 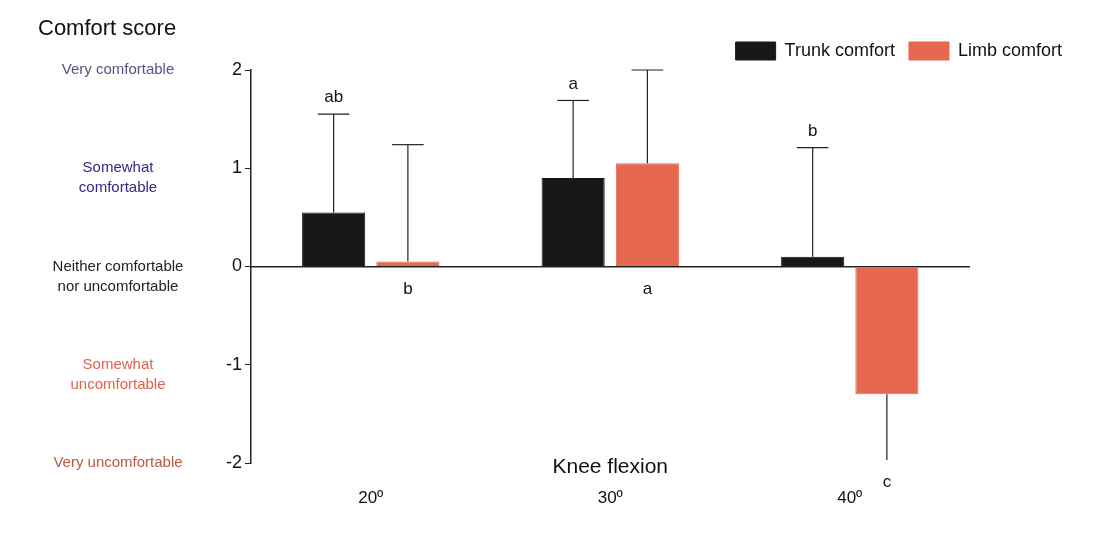 What do you see at coordinates (887, 482) in the screenshot?
I see `text: c` at bounding box center [887, 482].